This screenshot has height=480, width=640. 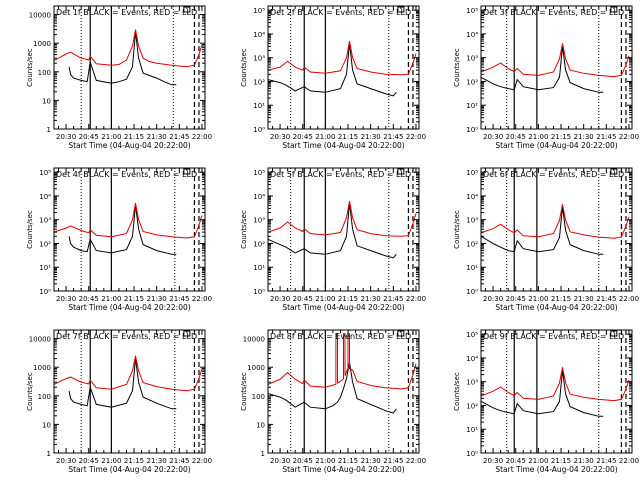 I want to click on panel-title: Det 9f BLACK = Events, RED = LLD, so click(x=553, y=336).